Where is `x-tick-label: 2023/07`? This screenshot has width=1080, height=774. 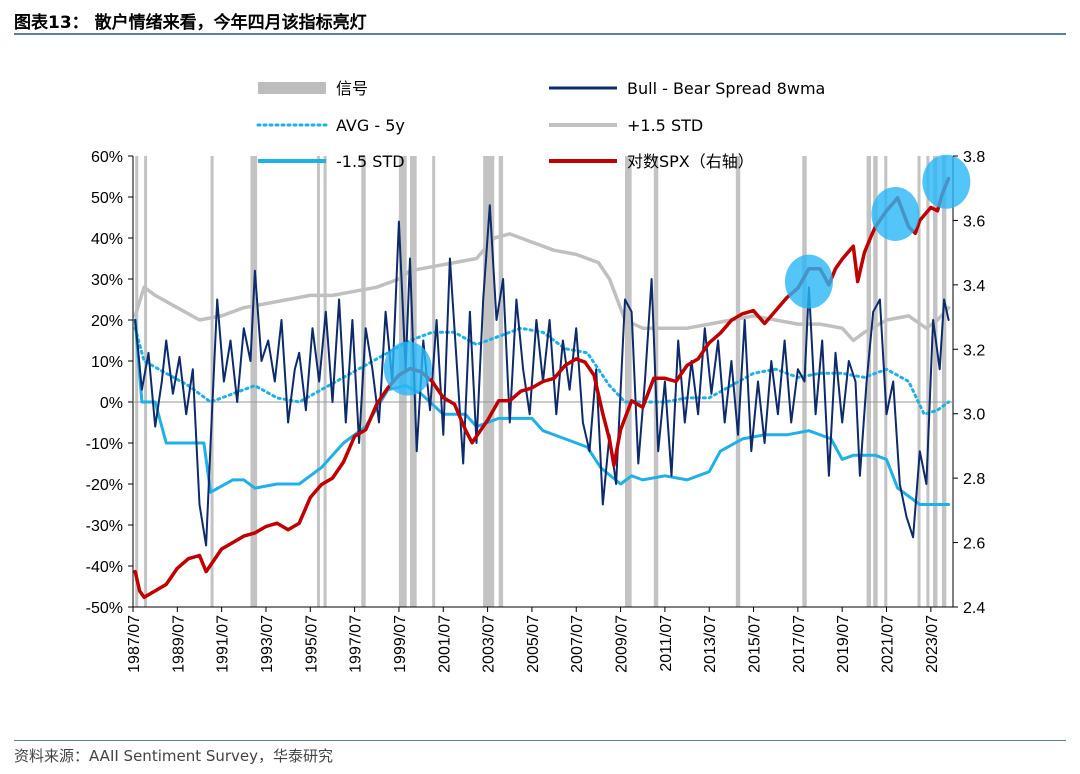
x-tick-label: 2023/07 is located at coordinates (932, 644).